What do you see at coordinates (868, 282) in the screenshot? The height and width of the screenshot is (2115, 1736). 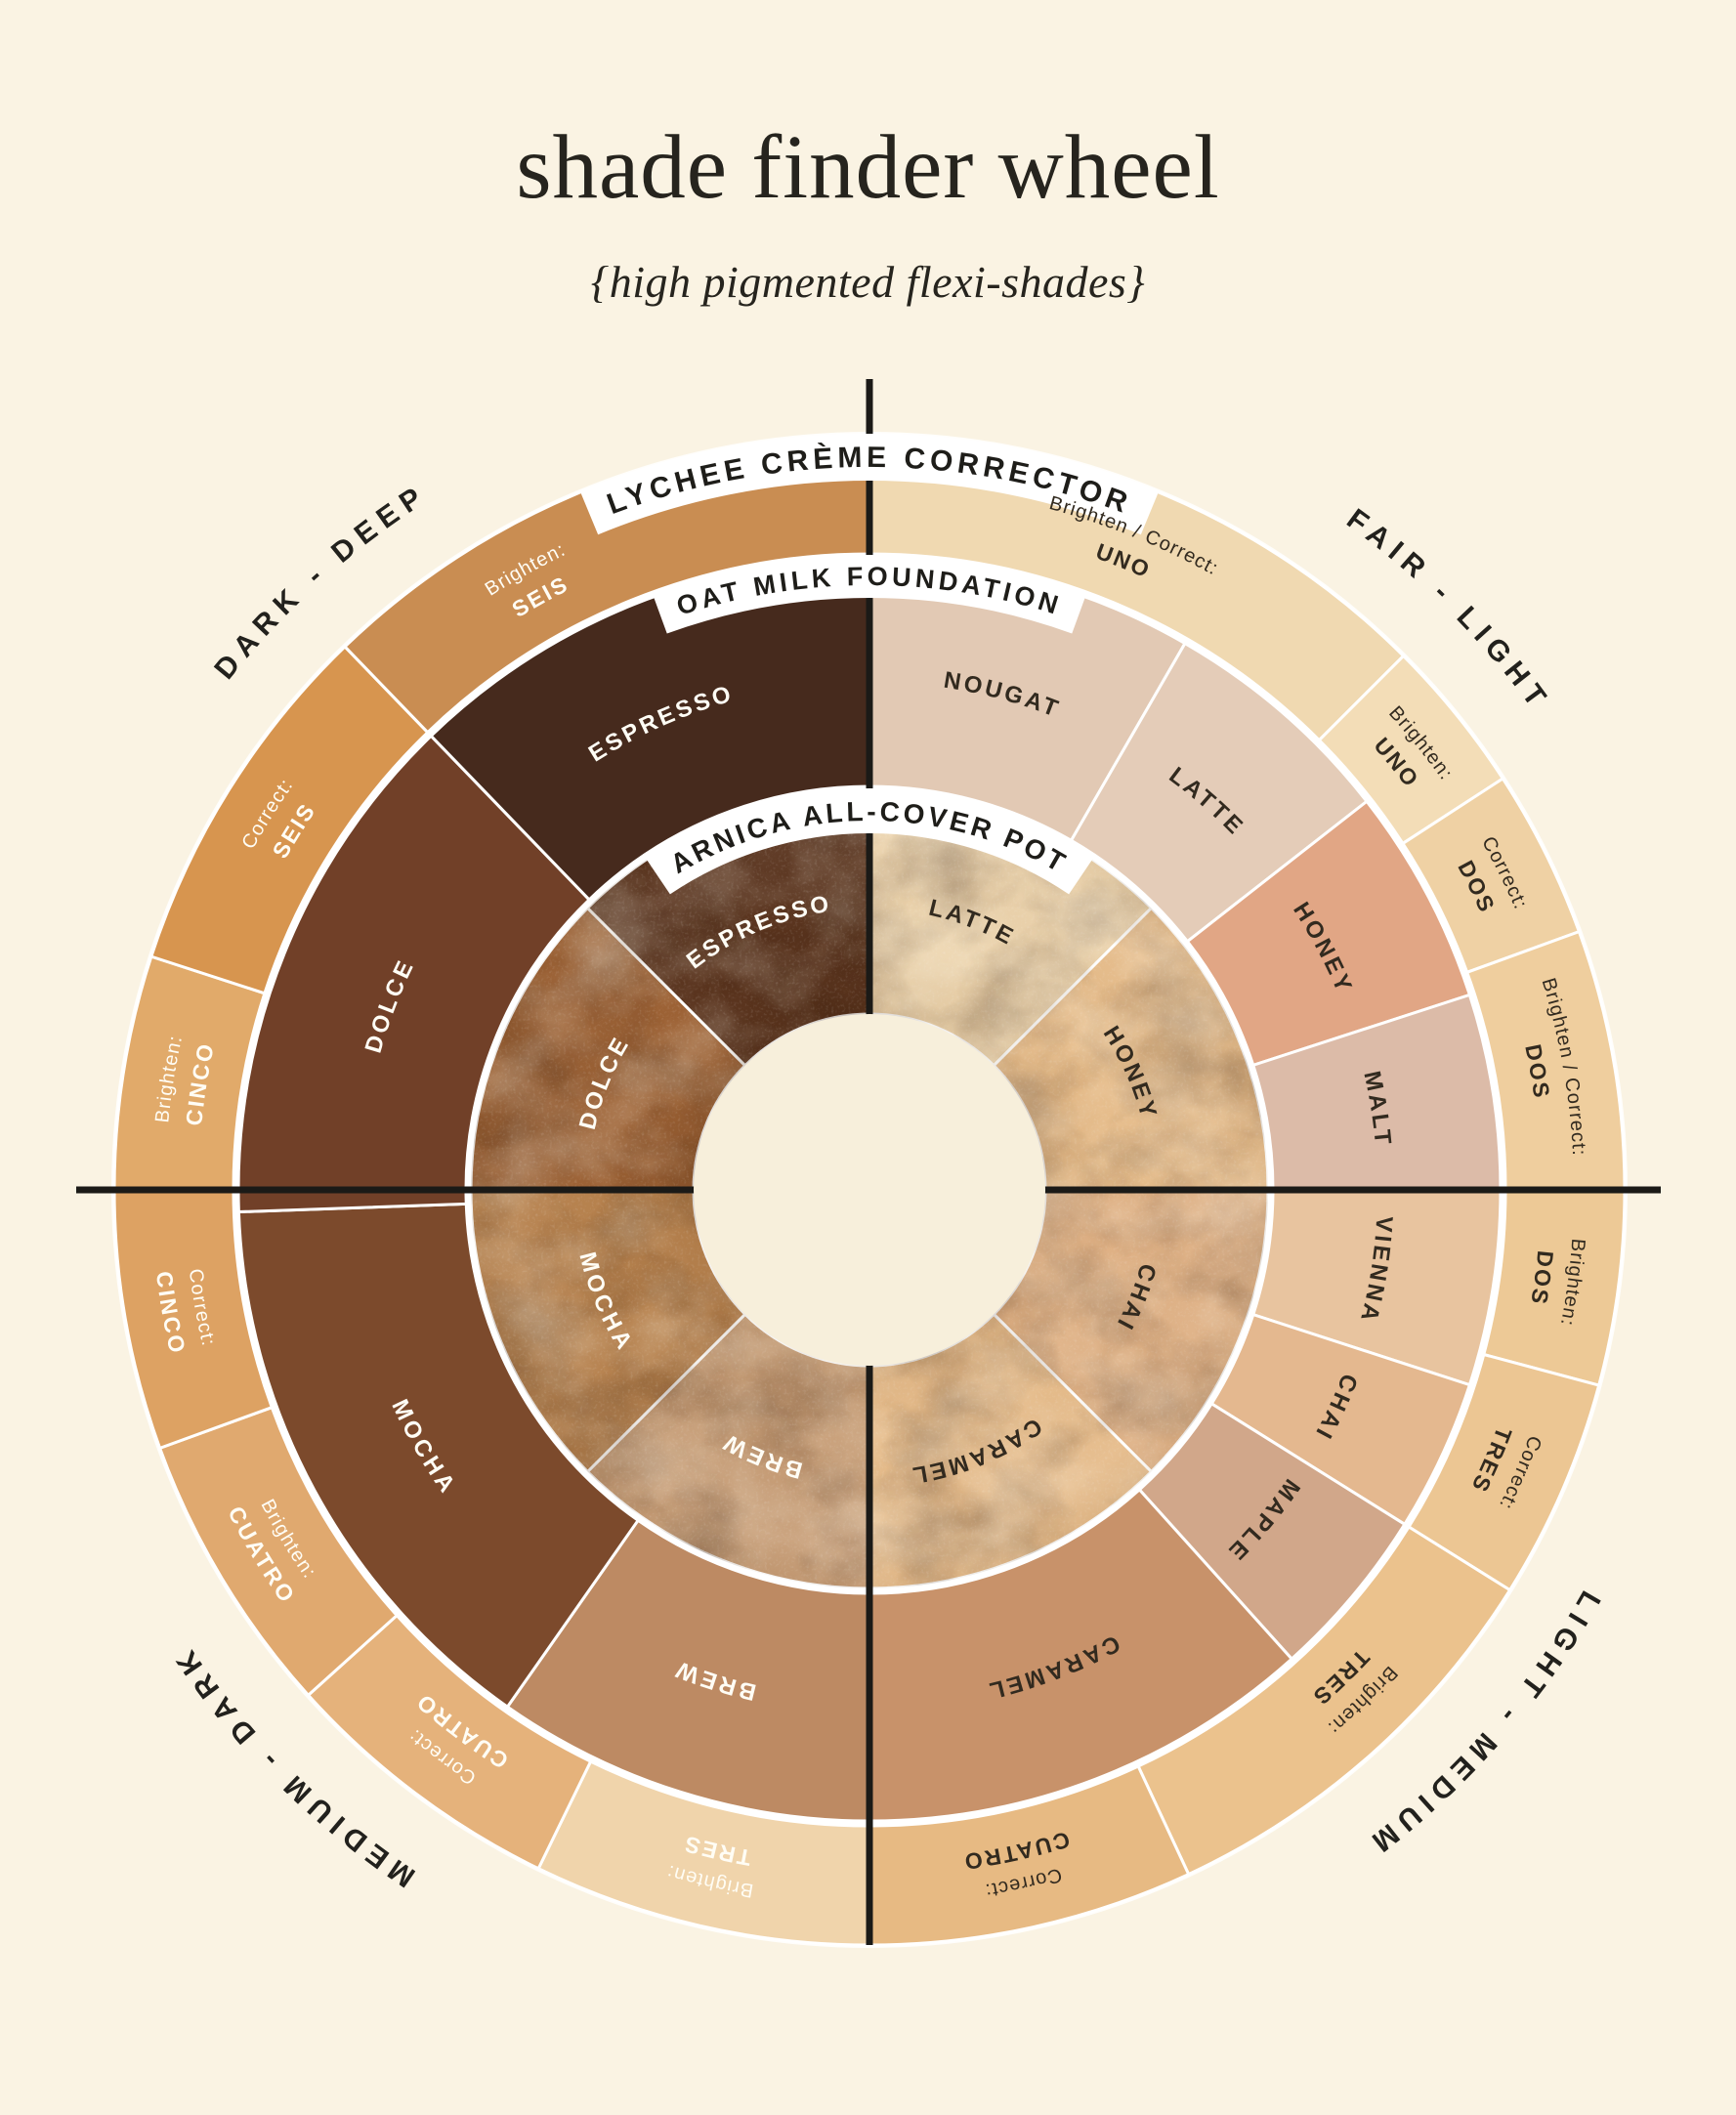 I see `page-subtitle: {high pigmented flexi-shades}` at bounding box center [868, 282].